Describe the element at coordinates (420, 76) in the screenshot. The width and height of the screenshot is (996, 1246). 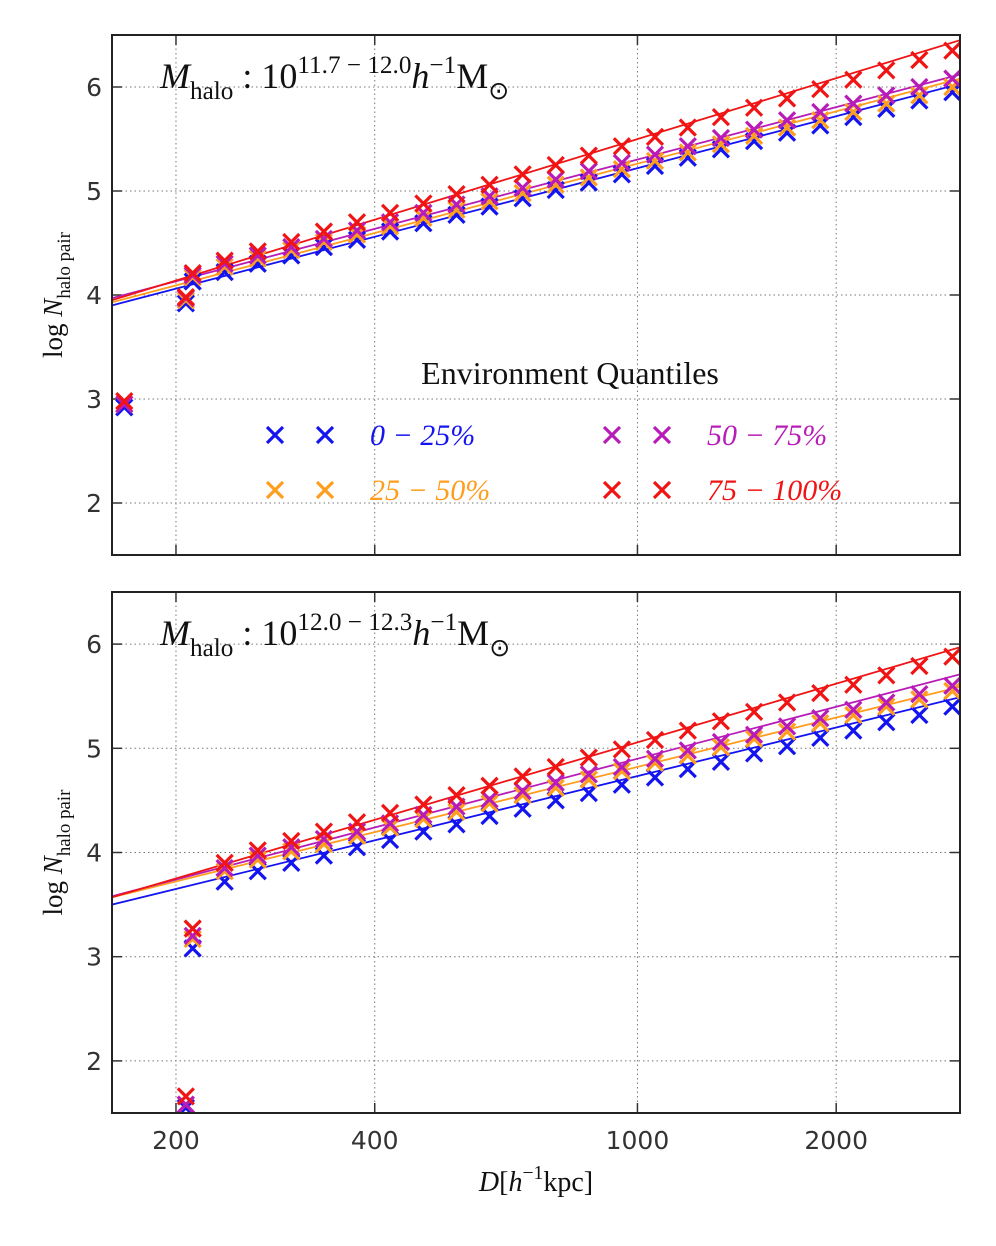
I see `label-part: h` at that location.